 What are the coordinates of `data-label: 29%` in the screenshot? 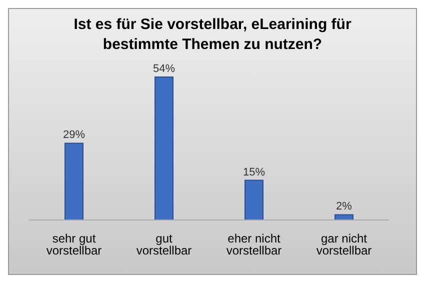 It's located at (74, 135).